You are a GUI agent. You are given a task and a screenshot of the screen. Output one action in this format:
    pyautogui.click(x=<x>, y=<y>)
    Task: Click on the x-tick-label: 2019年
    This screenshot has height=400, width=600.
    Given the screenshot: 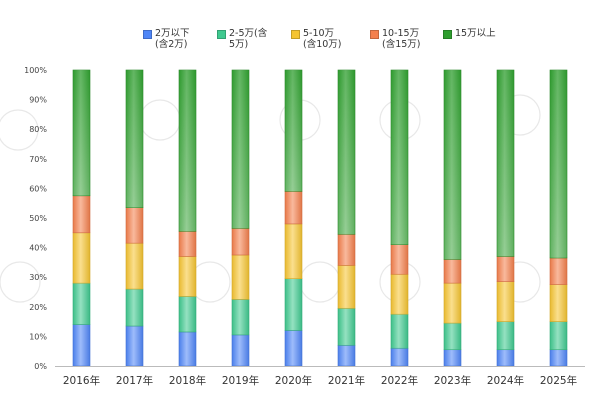 What is the action you would take?
    pyautogui.click(x=240, y=380)
    